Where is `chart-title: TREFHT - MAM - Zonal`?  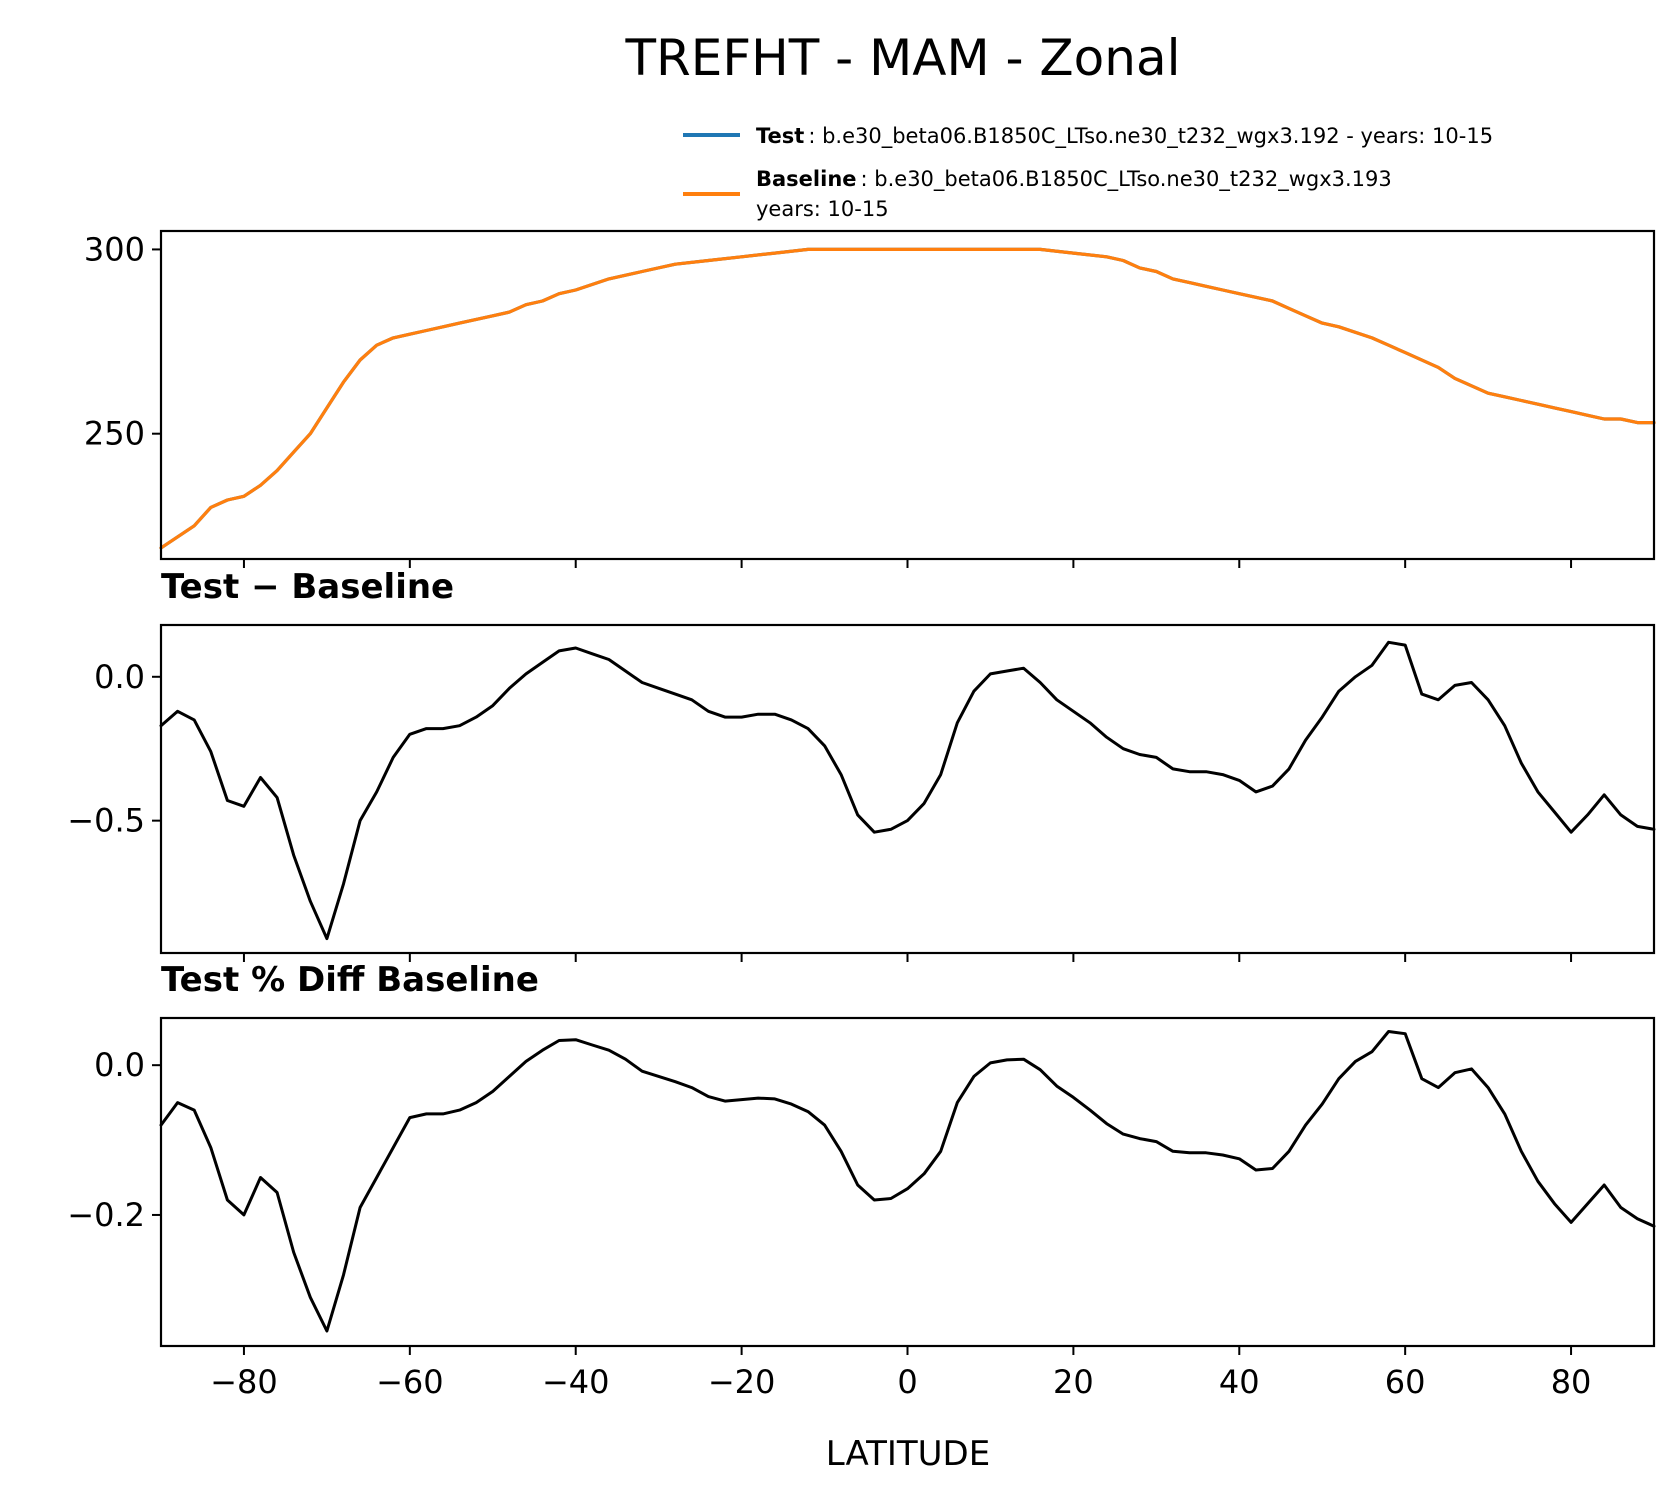 chart-title: TREFHT - MAM - Zonal is located at coordinates (903, 58).